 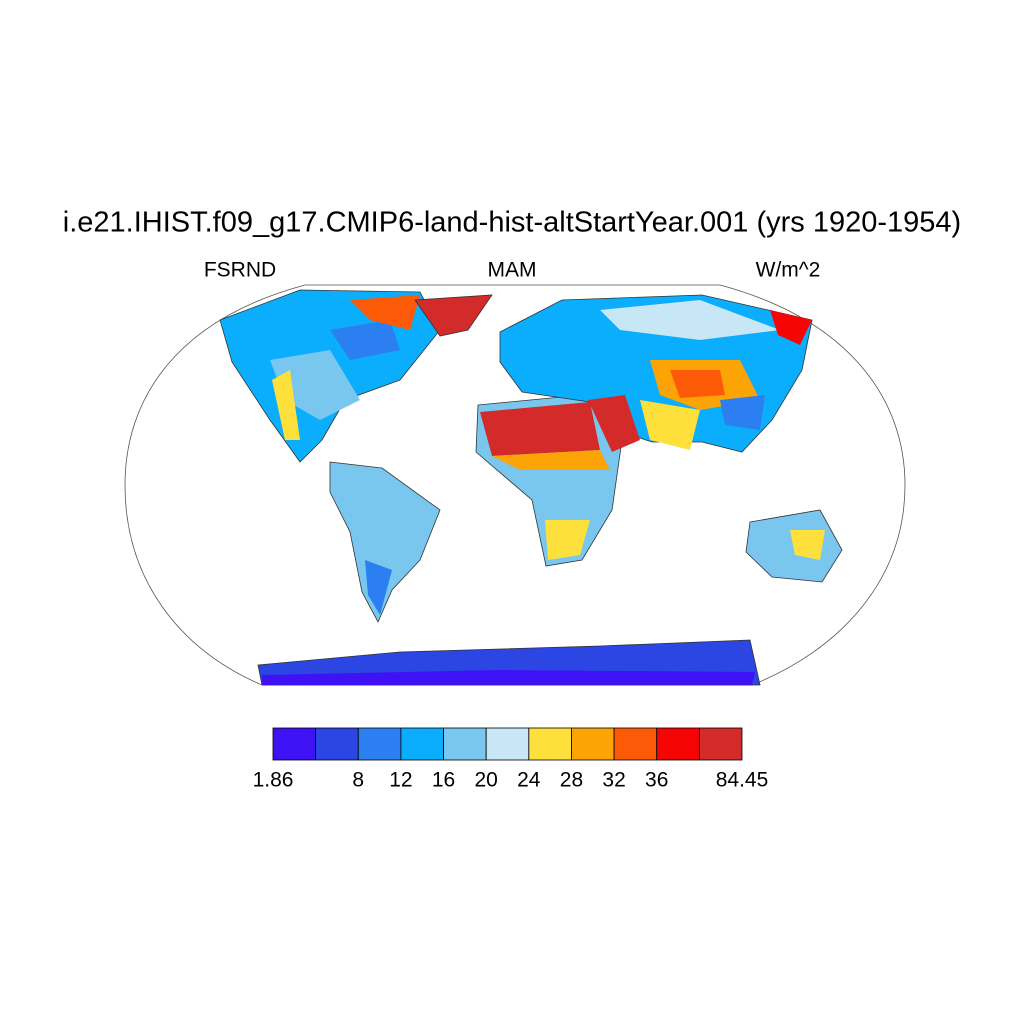 I want to click on colorbar-label: 36, so click(x=656, y=780).